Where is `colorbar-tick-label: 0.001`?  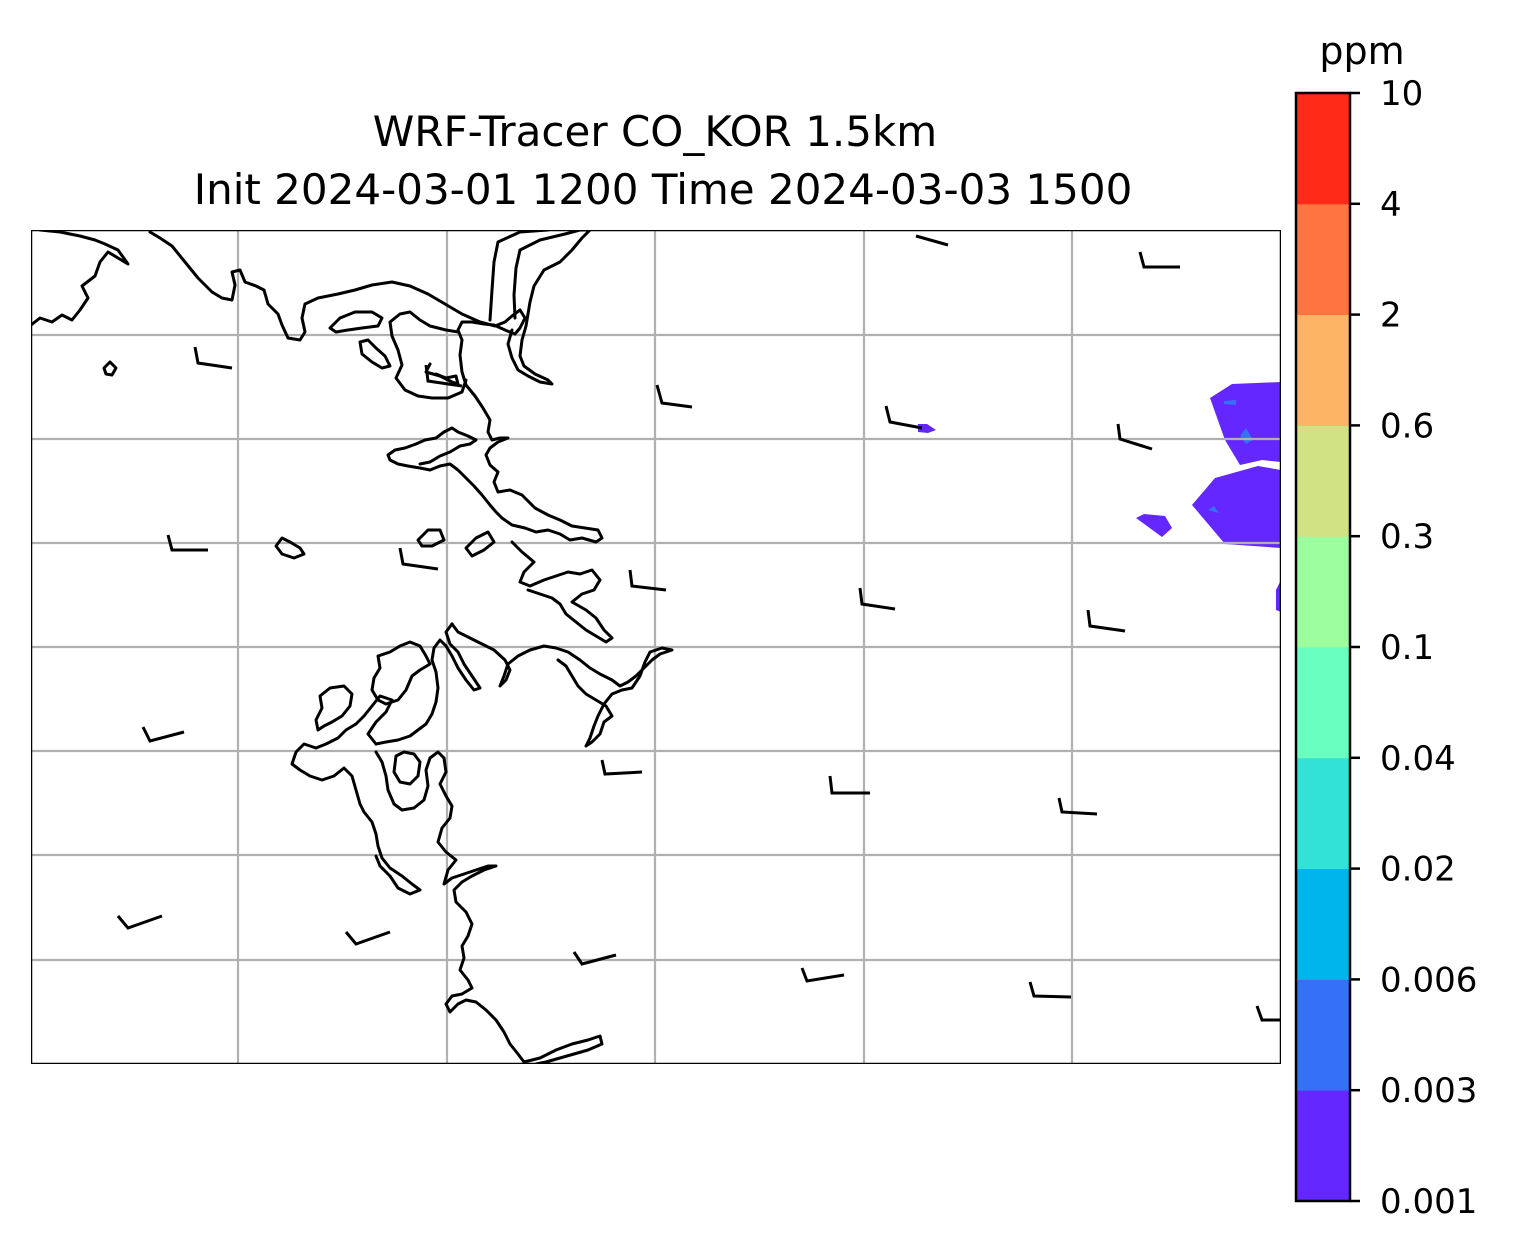
colorbar-tick-label: 0.001 is located at coordinates (1428, 1202).